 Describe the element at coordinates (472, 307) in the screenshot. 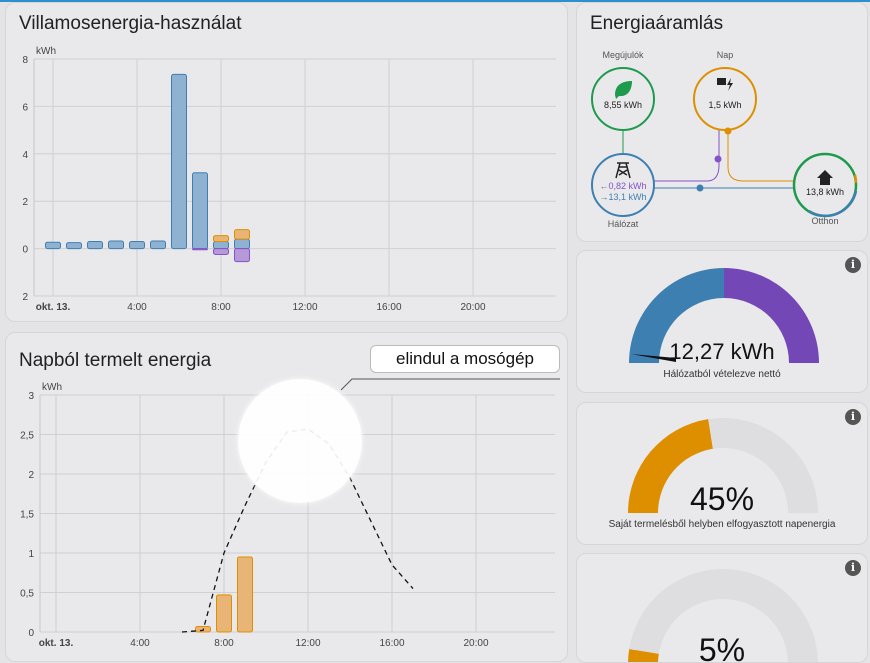

I see `x-tick-label: 20:00` at that location.